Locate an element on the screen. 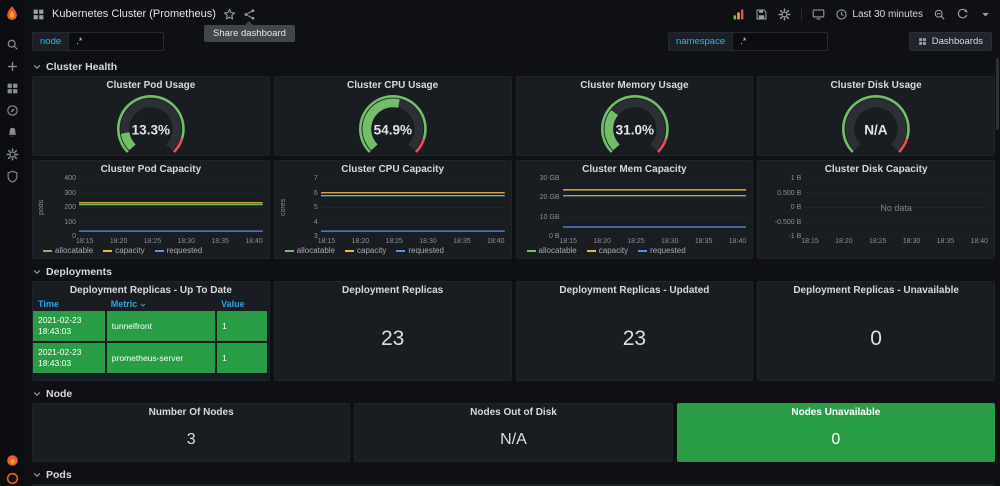 This screenshot has height=486, width=1000. grafana-logo is located at coordinates (12, 14).